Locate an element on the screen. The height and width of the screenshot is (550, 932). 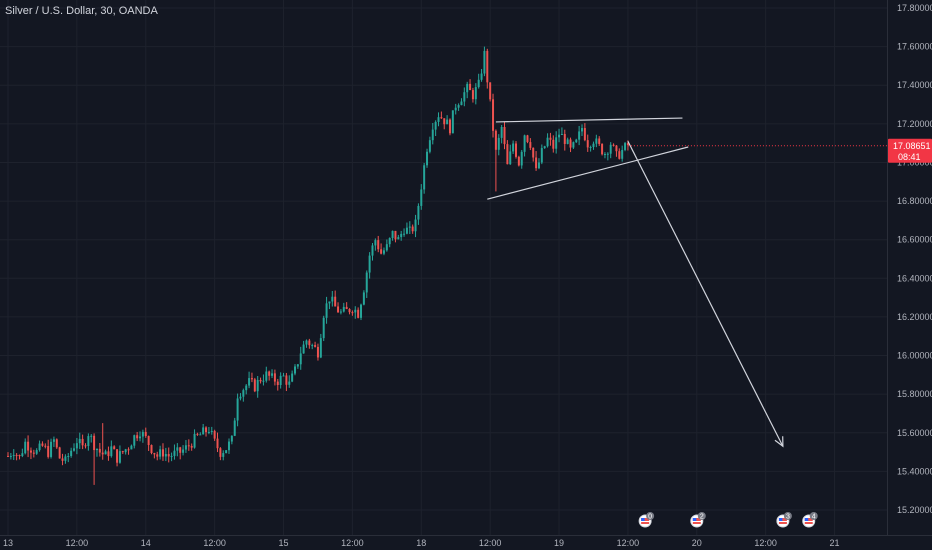
time-tick-label: 12:00 is located at coordinates (214, 543).